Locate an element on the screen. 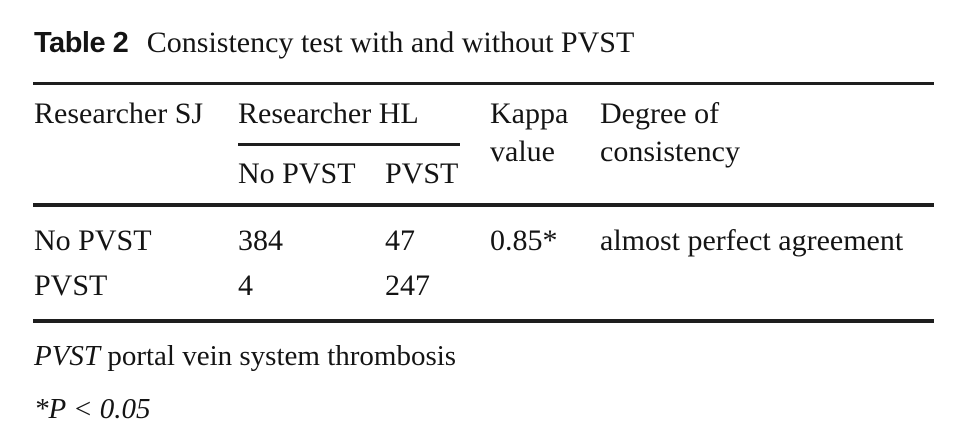 The image size is (954, 438). row2-no-pvst-count: 4 is located at coordinates (245, 285).